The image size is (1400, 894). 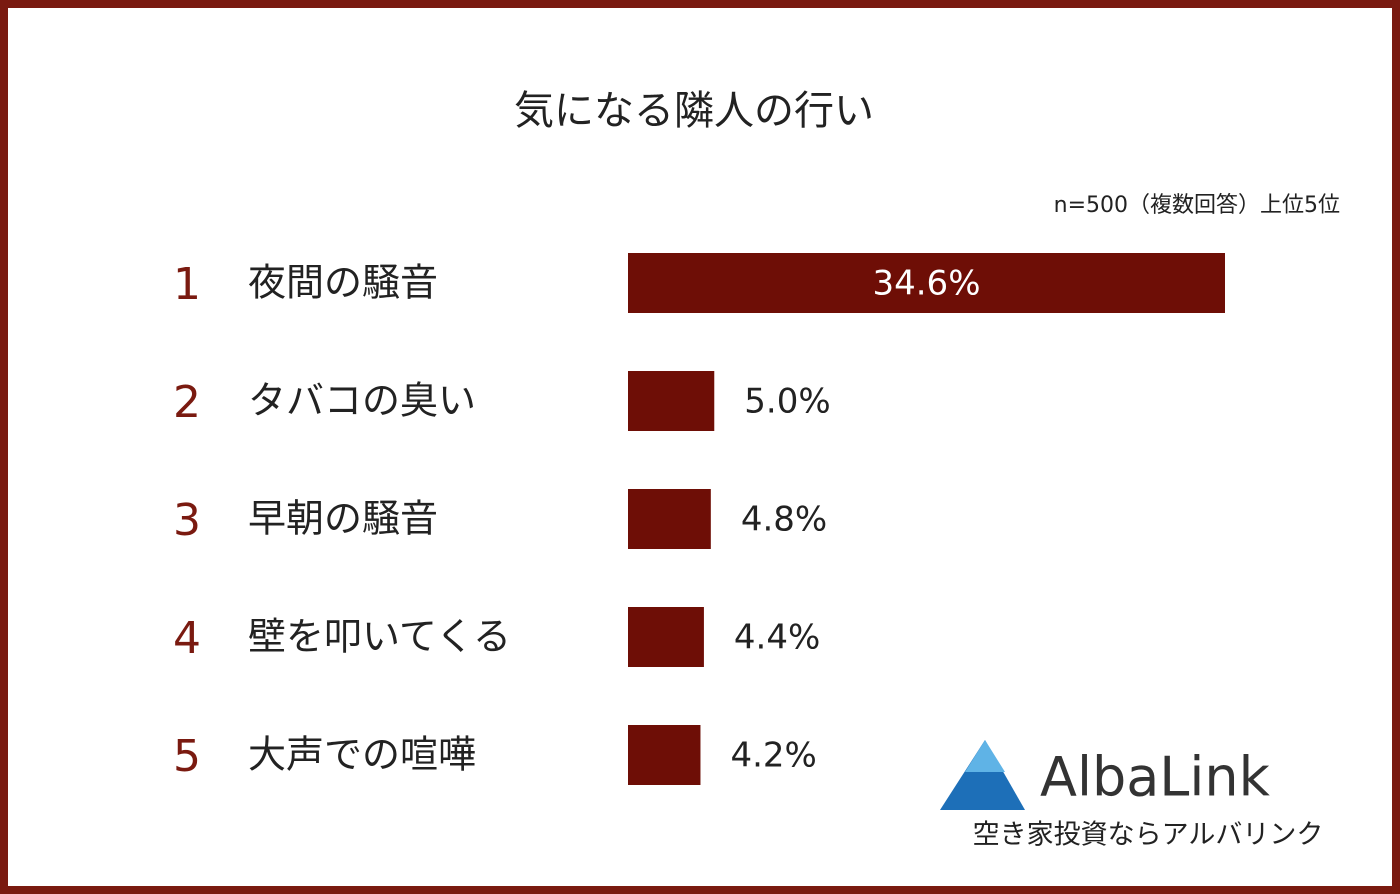 What do you see at coordinates (362, 755) in the screenshot?
I see `category-label: 大声での喧嘩` at bounding box center [362, 755].